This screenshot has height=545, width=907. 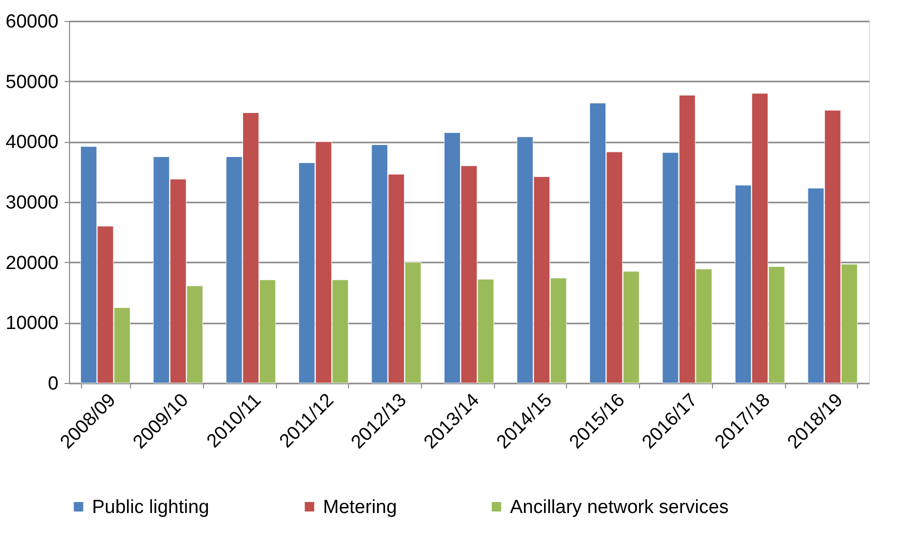 What do you see at coordinates (32, 323) in the screenshot?
I see `y-tick-label: 10000` at bounding box center [32, 323].